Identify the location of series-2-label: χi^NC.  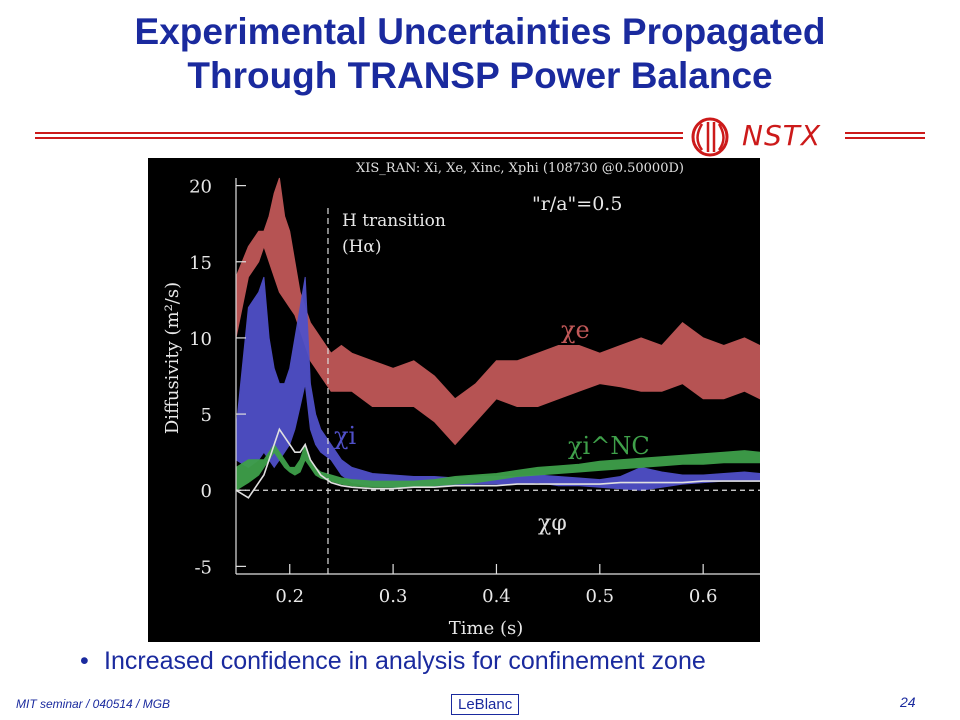
(609, 446).